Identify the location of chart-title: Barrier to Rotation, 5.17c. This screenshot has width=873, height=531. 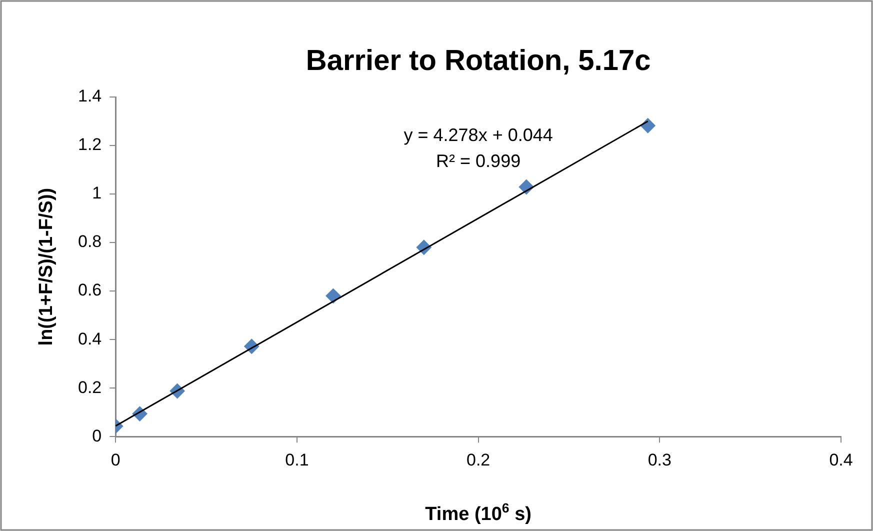
(478, 61).